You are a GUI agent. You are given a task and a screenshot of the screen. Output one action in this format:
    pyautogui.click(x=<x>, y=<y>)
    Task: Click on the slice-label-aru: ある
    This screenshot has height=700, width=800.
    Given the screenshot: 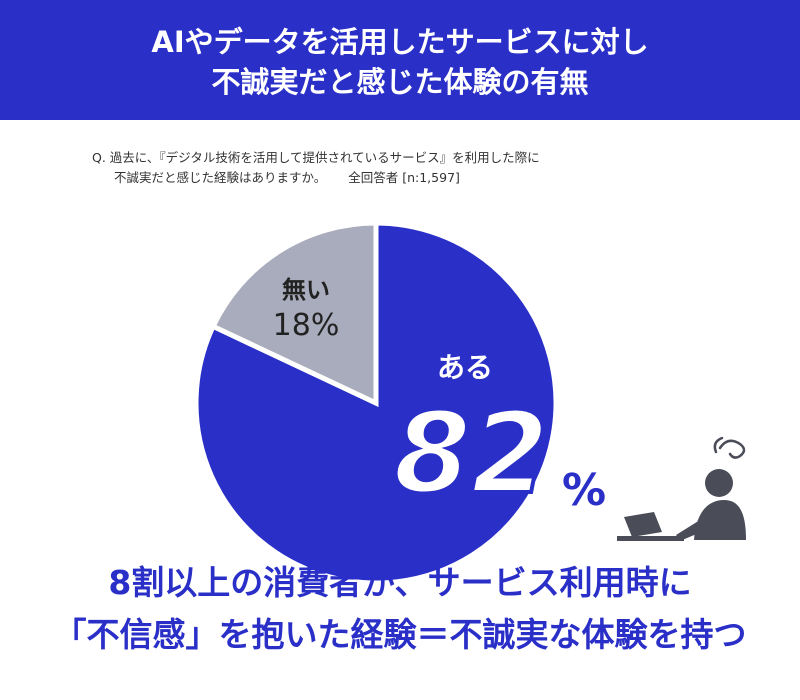 What is the action you would take?
    pyautogui.click(x=465, y=367)
    